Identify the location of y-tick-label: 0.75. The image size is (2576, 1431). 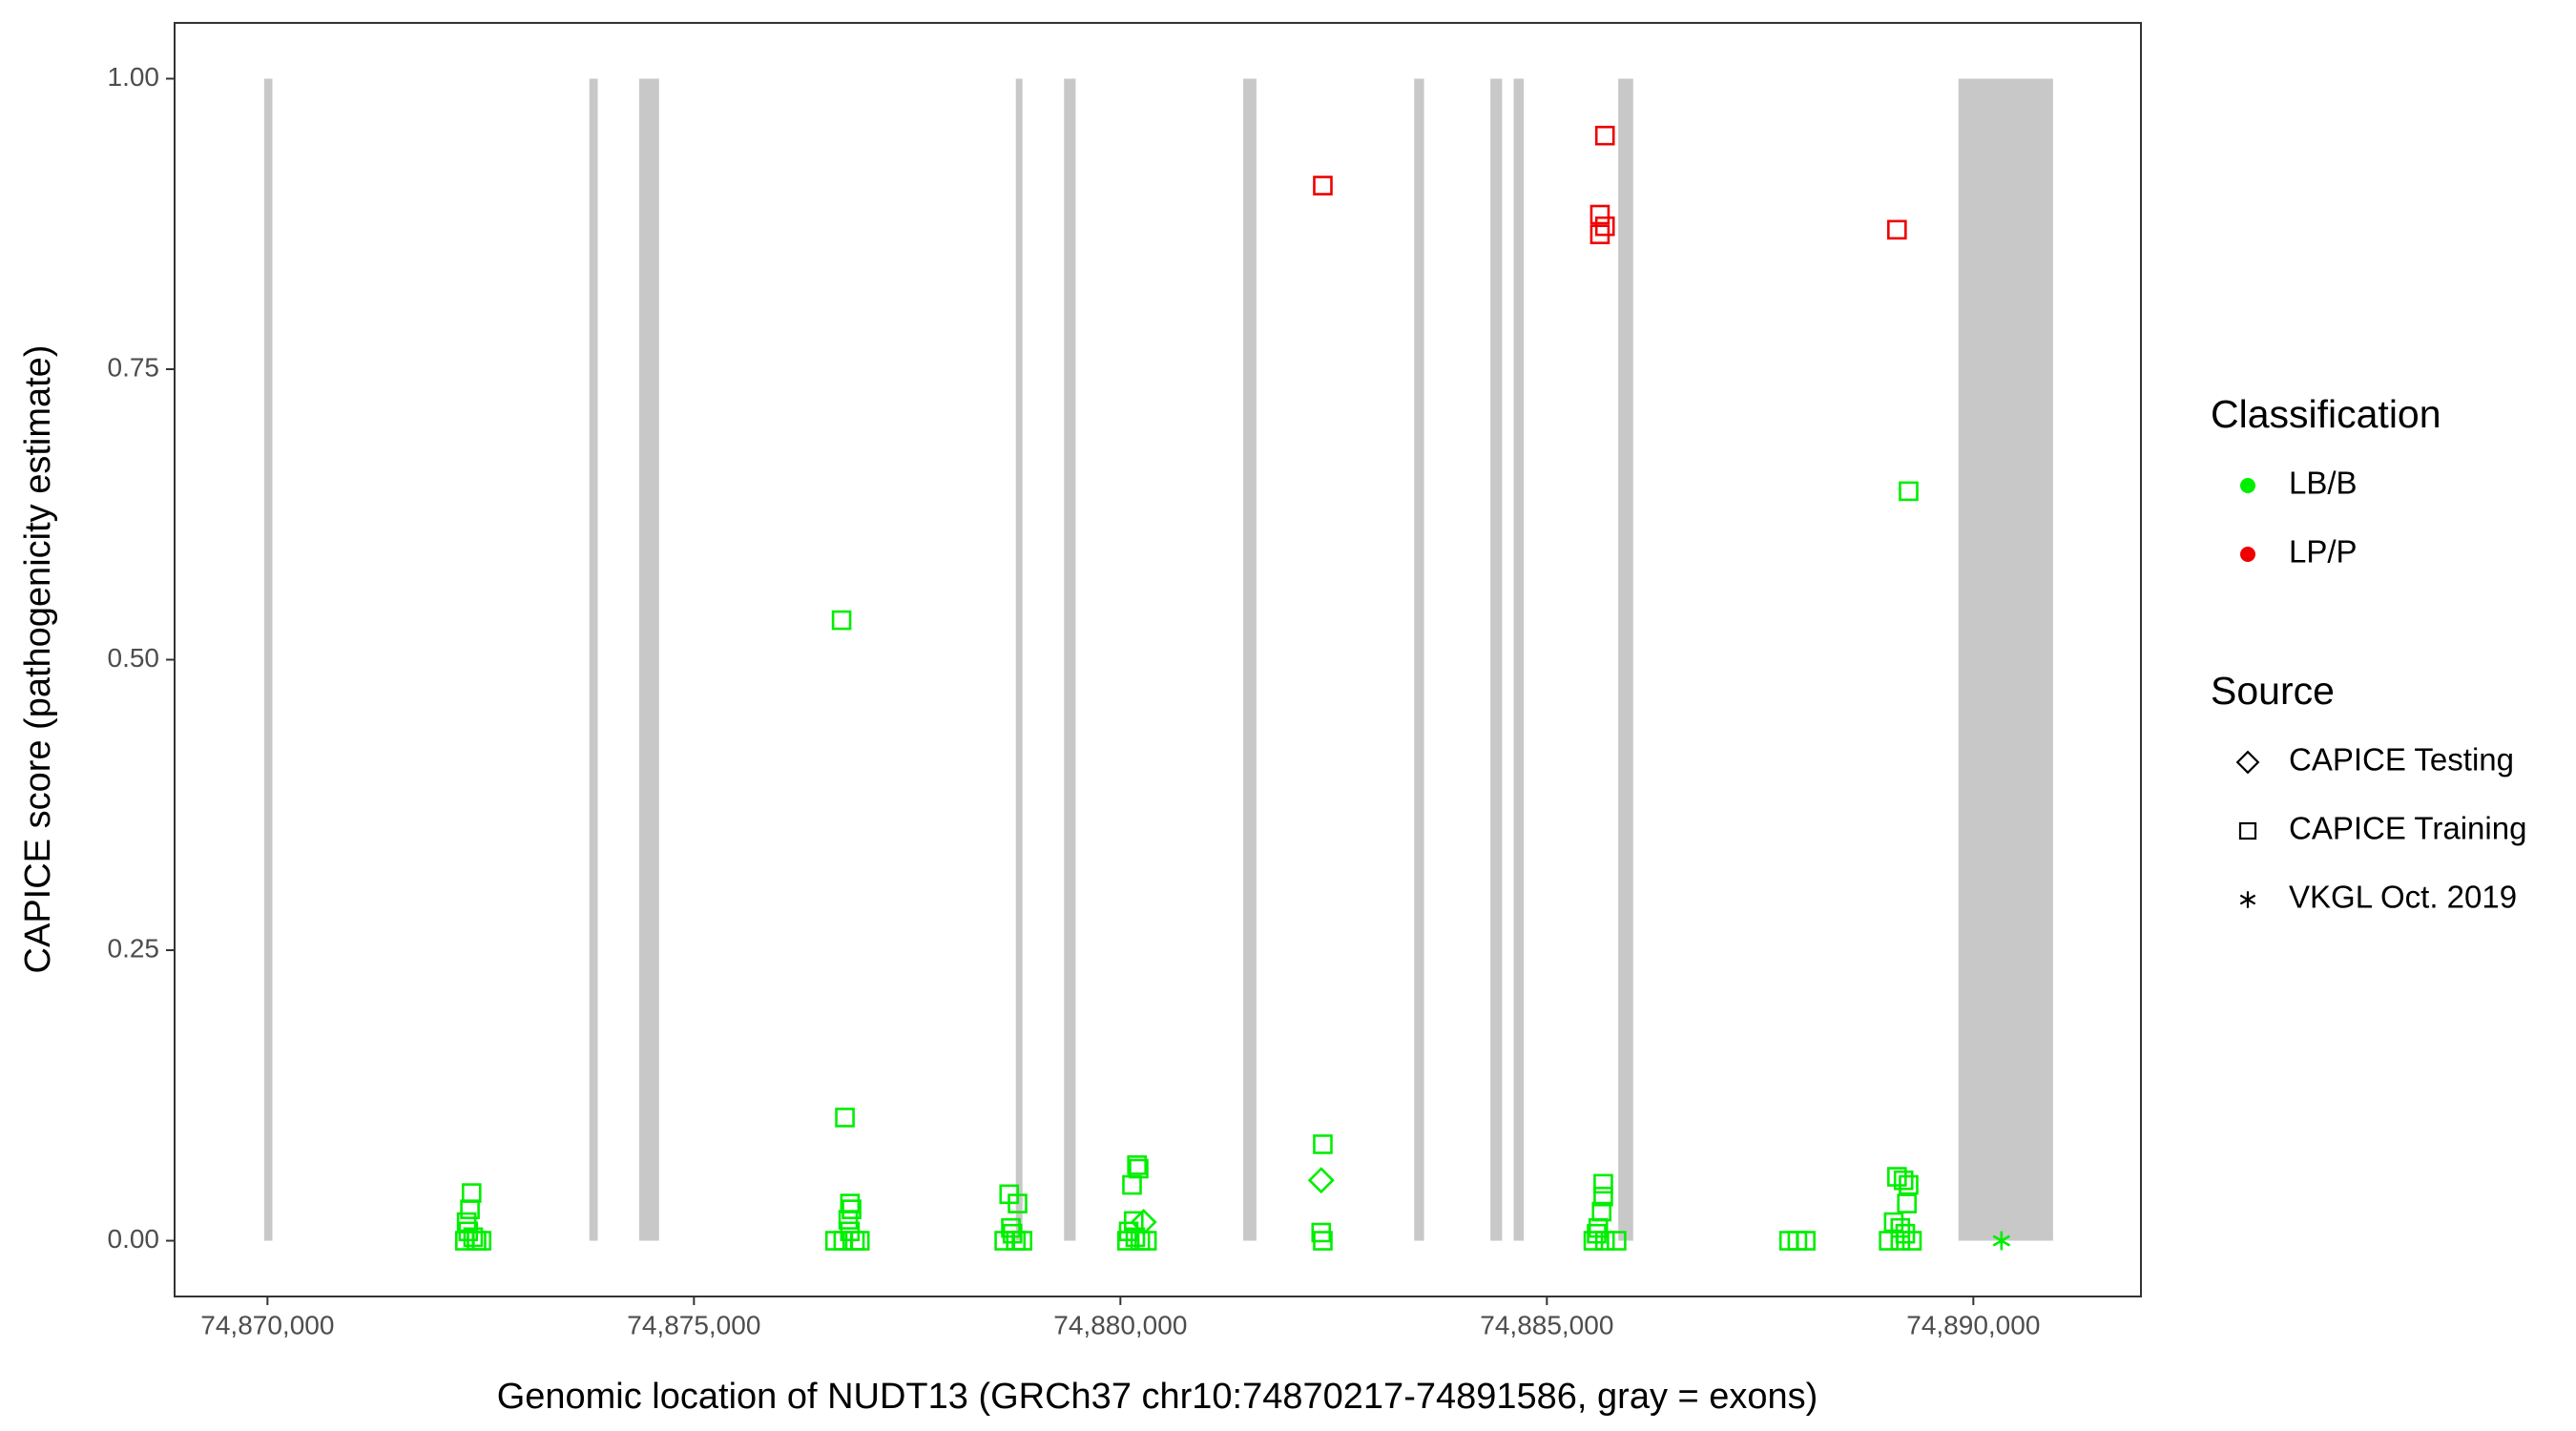
(134, 367).